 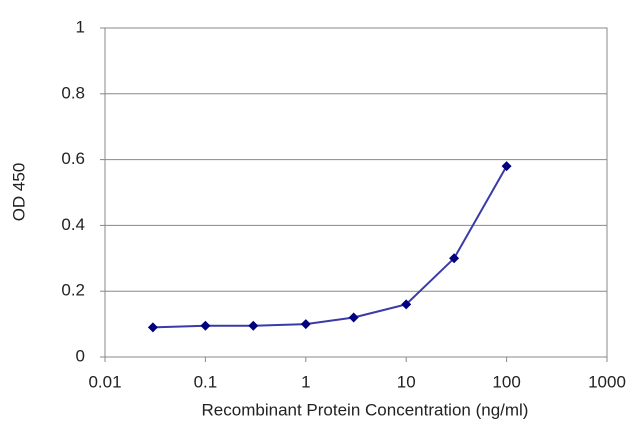 I want to click on x-tick-label: 0.1, so click(x=206, y=381).